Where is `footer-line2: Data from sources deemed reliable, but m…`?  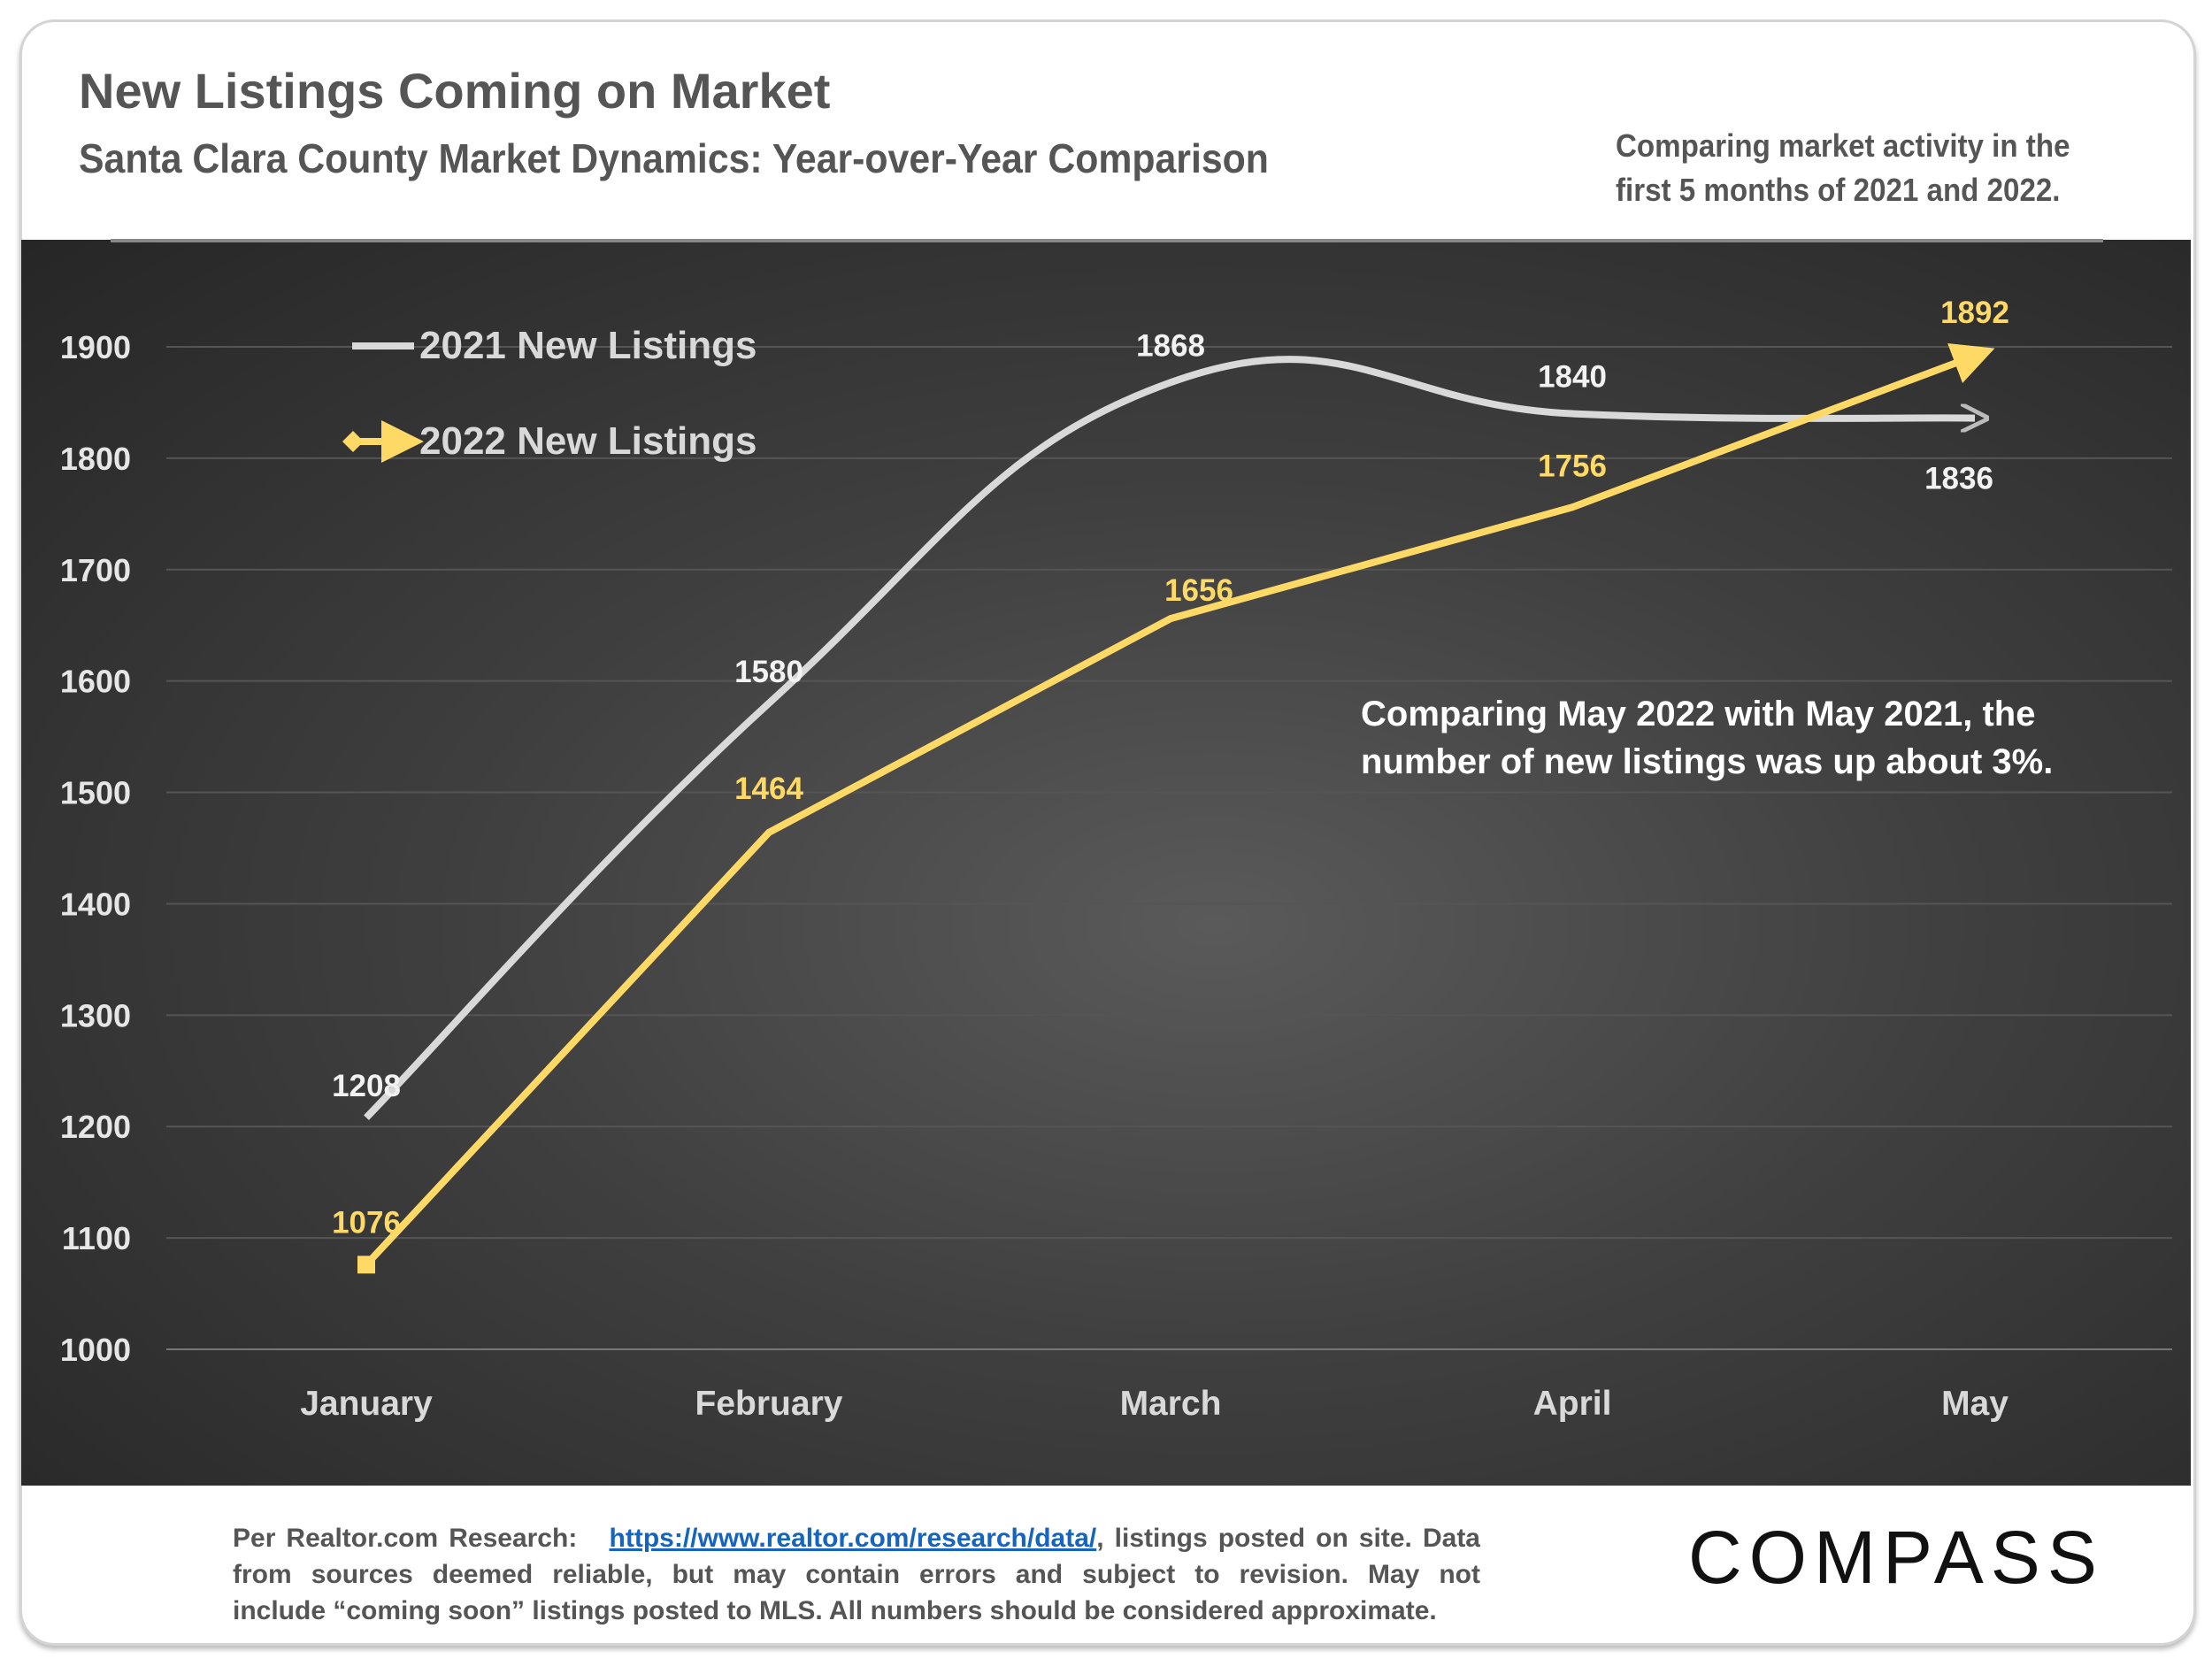
footer-line2: Data from sources deemed reliable, but m… is located at coordinates (857, 1557).